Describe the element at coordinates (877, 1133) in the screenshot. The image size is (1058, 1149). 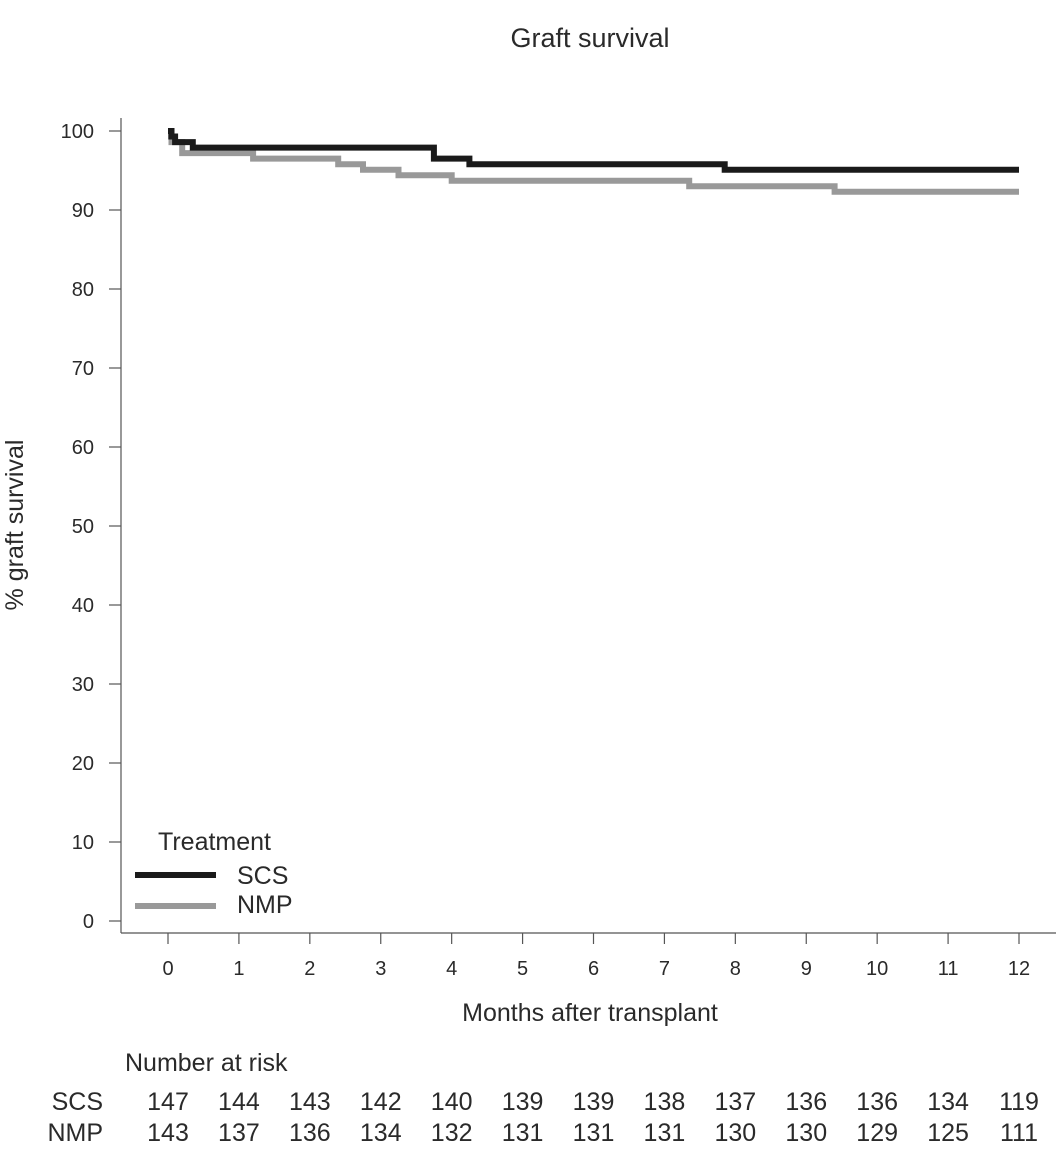
I see `risk-value-nmp-10: 129` at that location.